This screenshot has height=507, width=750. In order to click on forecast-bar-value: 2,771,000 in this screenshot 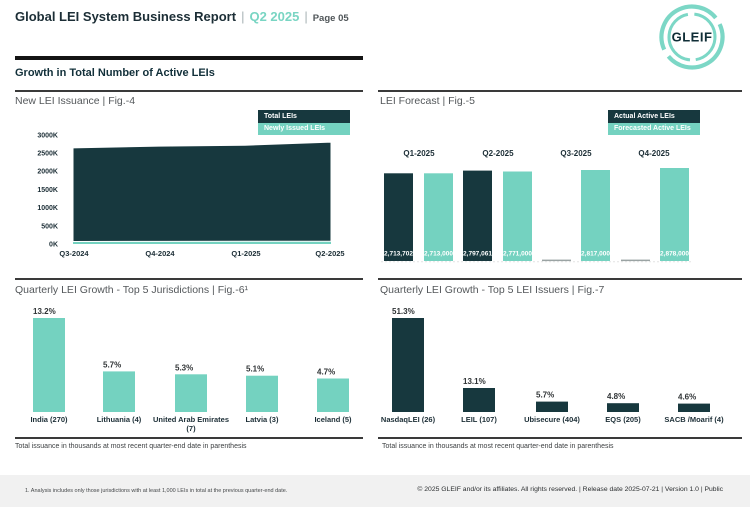, I will do `click(517, 254)`.